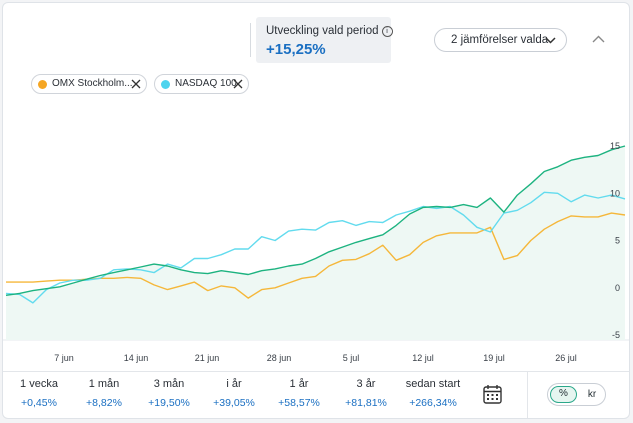 The width and height of the screenshot is (633, 423). Describe the element at coordinates (433, 393) in the screenshot. I see `period-since-start: sedan start +266,34%` at that location.